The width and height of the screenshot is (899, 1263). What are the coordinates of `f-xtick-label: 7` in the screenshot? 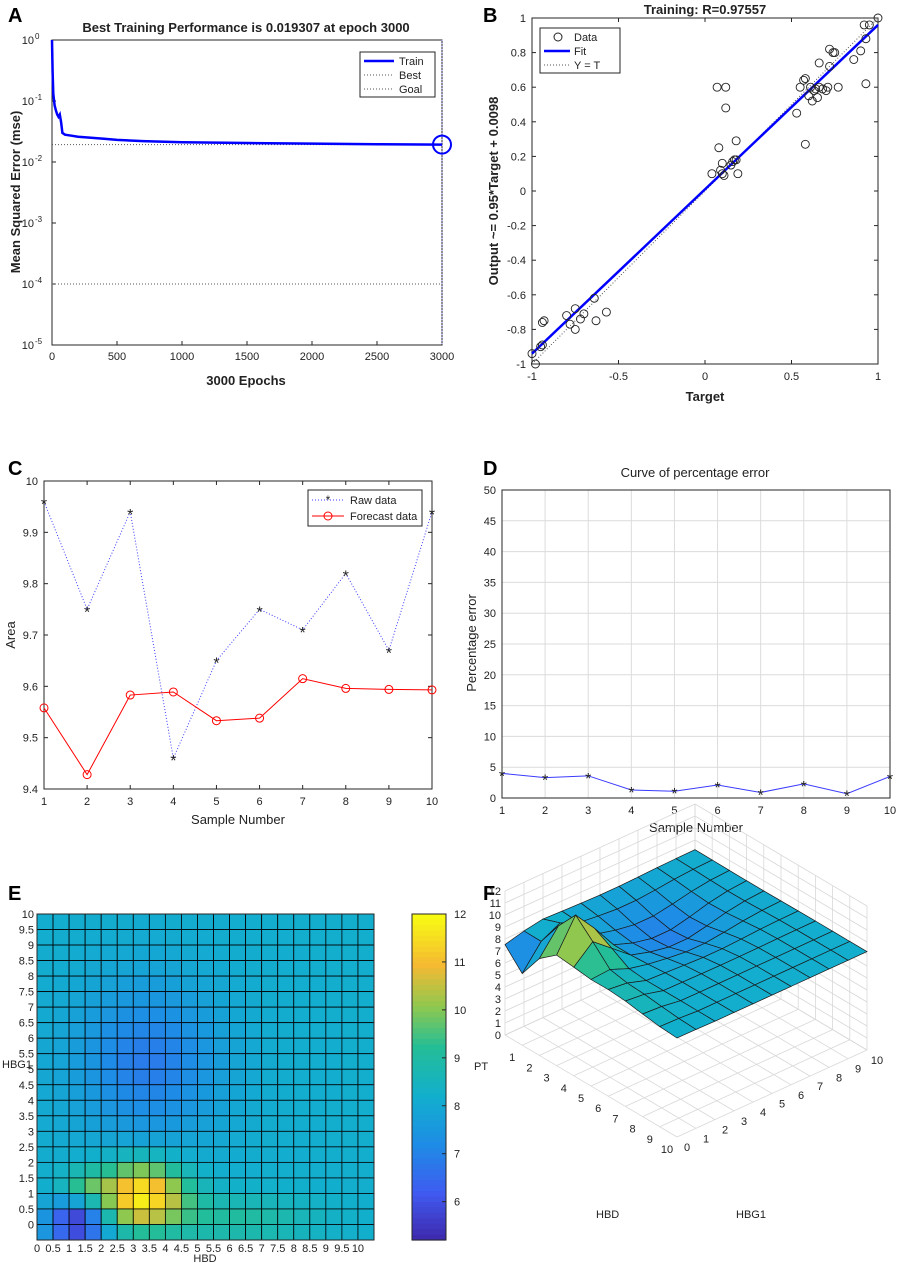 It's located at (615, 1119).